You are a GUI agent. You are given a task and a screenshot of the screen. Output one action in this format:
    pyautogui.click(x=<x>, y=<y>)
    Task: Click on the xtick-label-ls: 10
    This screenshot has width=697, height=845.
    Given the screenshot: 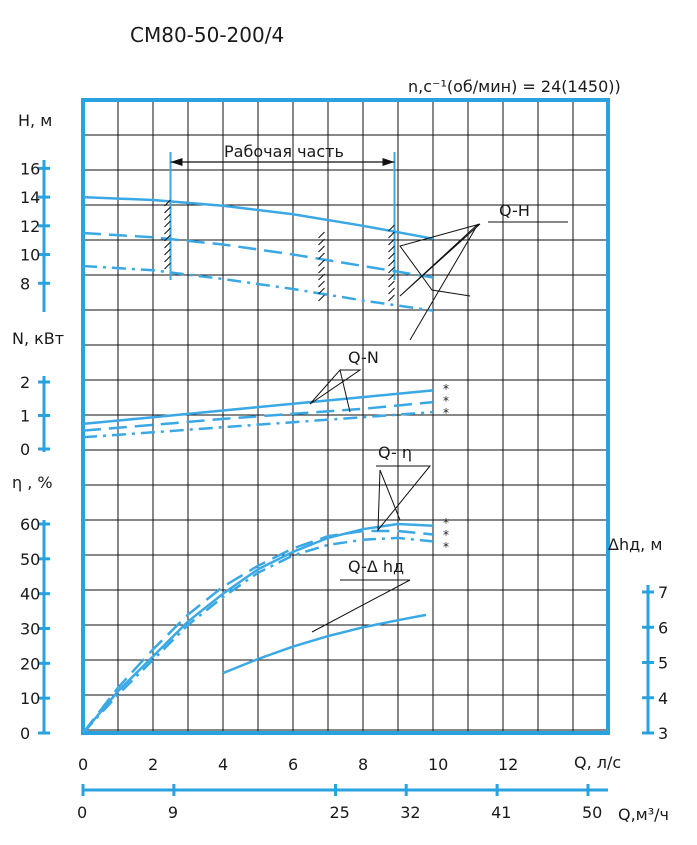 What is the action you would take?
    pyautogui.click(x=438, y=764)
    